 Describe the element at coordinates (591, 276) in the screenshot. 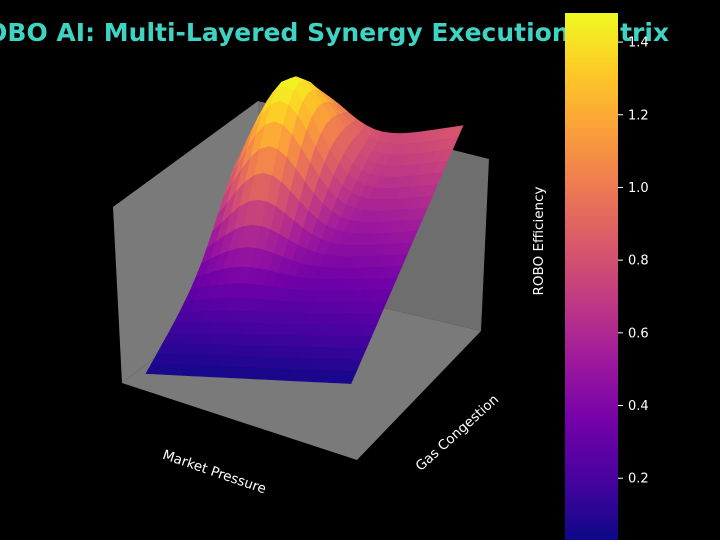

I see `colorbar` at that location.